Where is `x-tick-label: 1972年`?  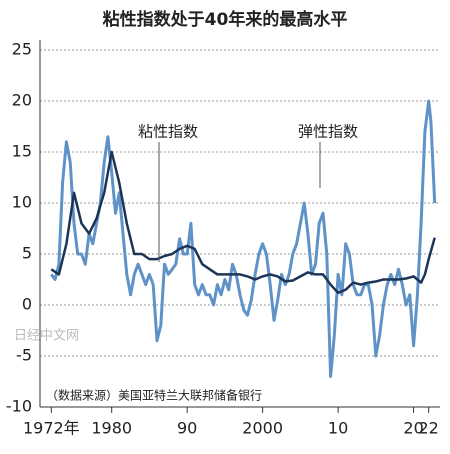 x-tick-label: 1972年 is located at coordinates (51, 428).